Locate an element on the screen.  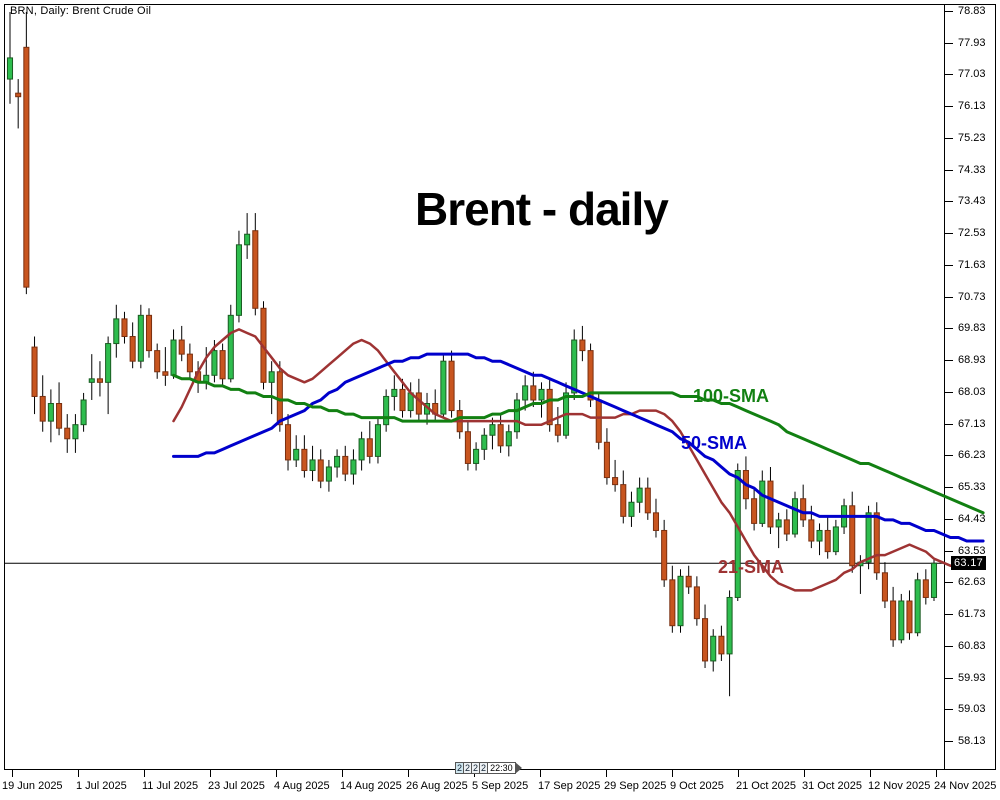
date-tick-label: 29 Sep 2025 is located at coordinates (635, 786).